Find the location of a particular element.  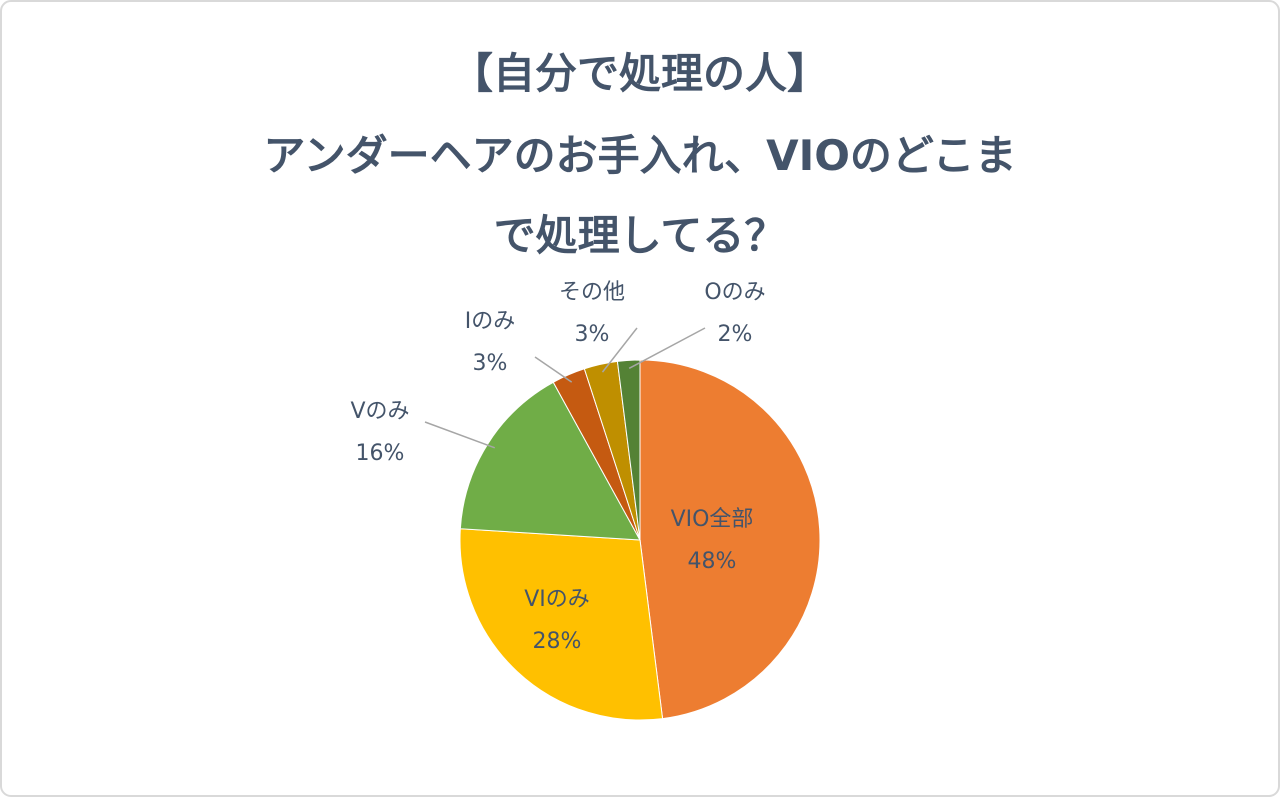

slice-category-label: Iのみ is located at coordinates (490, 321).